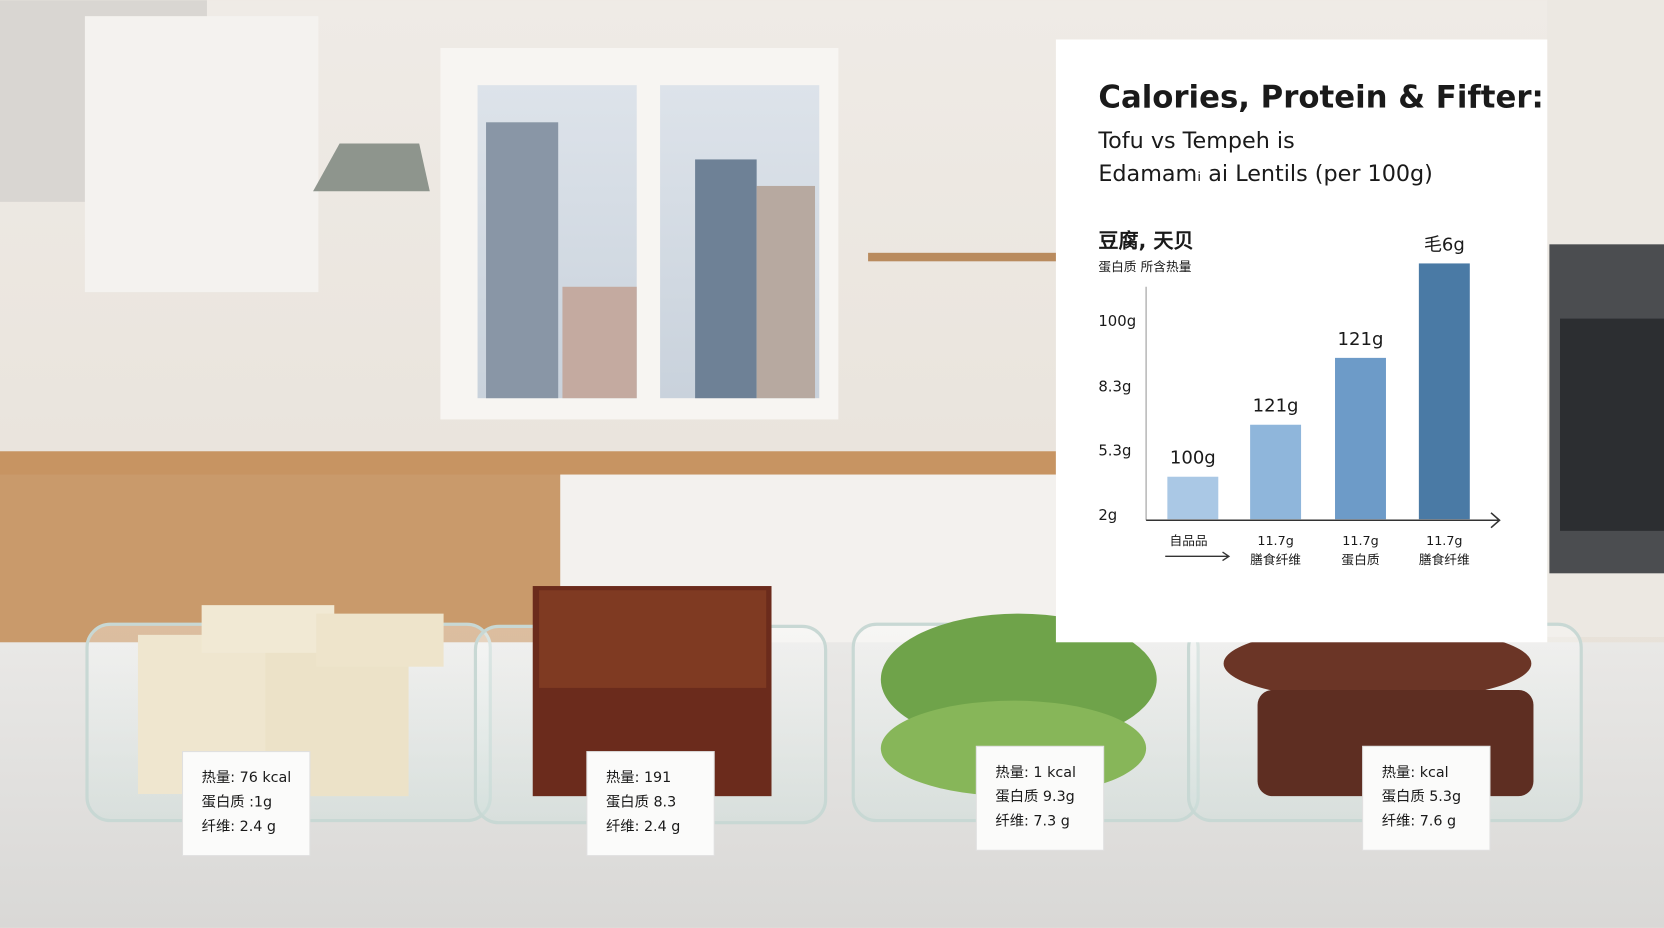  I want to click on bar-label: 毛6g, so click(1444, 244).